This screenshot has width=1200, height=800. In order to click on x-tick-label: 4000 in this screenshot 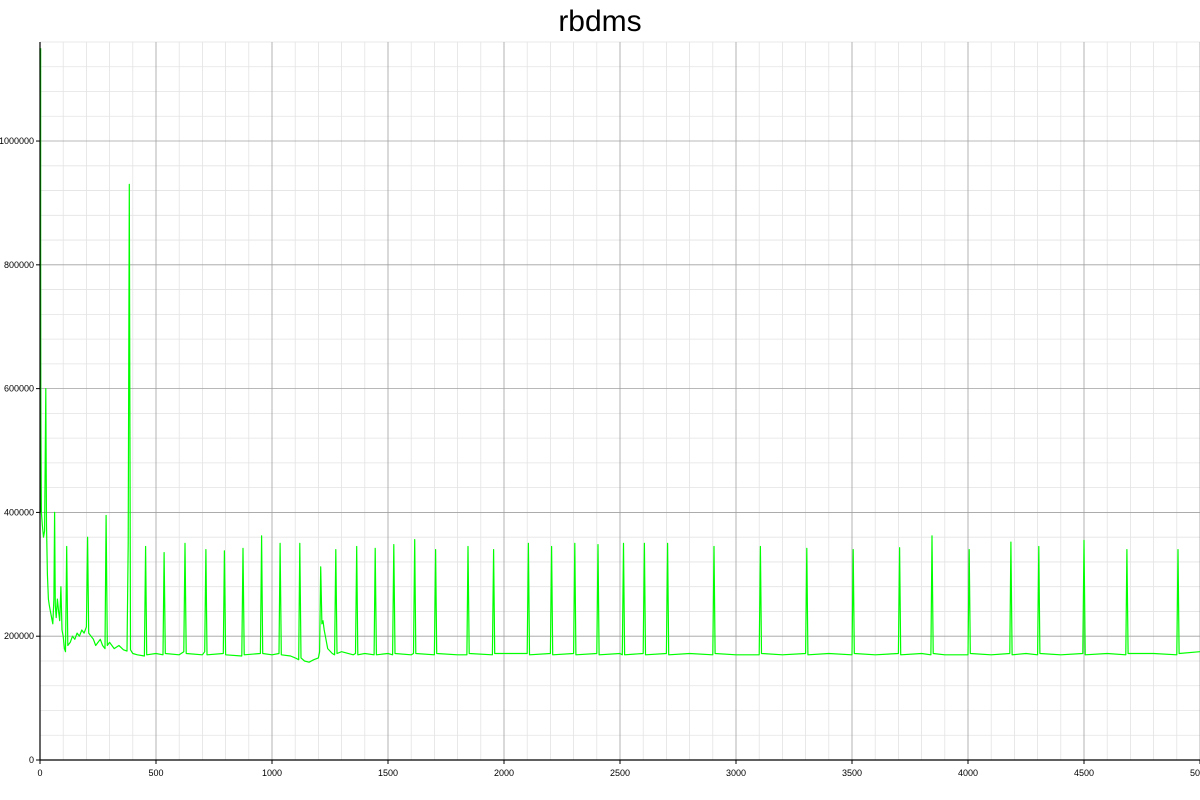, I will do `click(968, 773)`.